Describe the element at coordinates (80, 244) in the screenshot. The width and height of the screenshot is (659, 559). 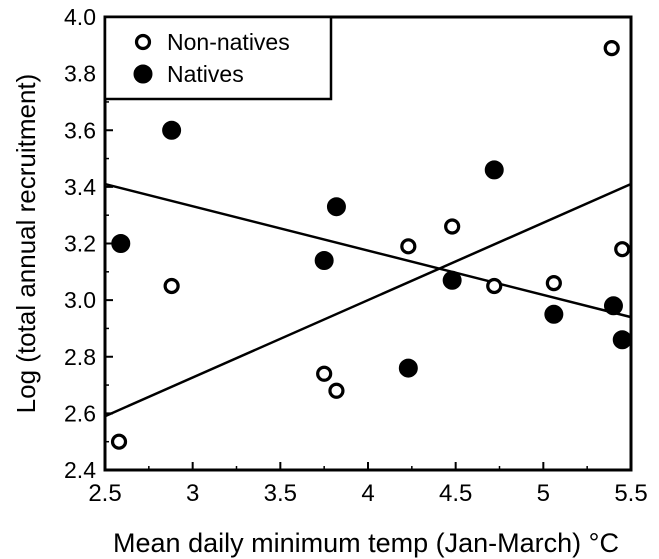
I see `y-tick-label: 3.2` at that location.